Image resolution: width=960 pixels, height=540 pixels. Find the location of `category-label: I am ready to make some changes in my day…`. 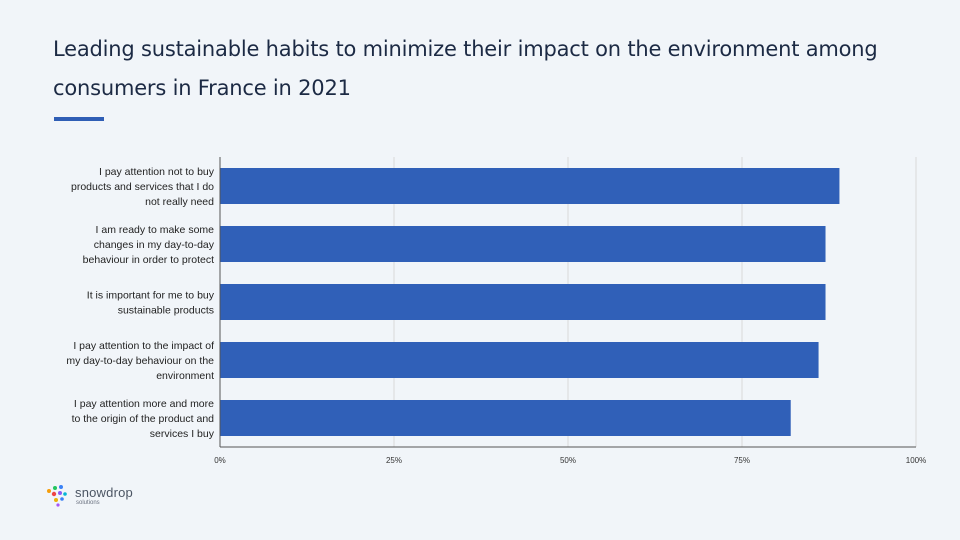

category-label: I am ready to make some changes in my day… is located at coordinates (149, 245).